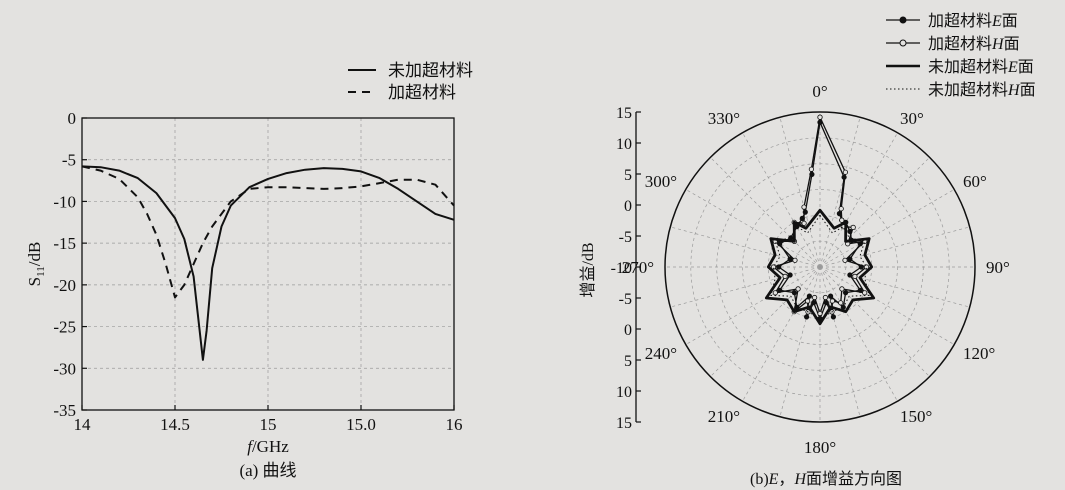 The height and width of the screenshot is (490, 1065). What do you see at coordinates (36, 264) in the screenshot?
I see `s11-y-axis-label: S11/dB` at bounding box center [36, 264].